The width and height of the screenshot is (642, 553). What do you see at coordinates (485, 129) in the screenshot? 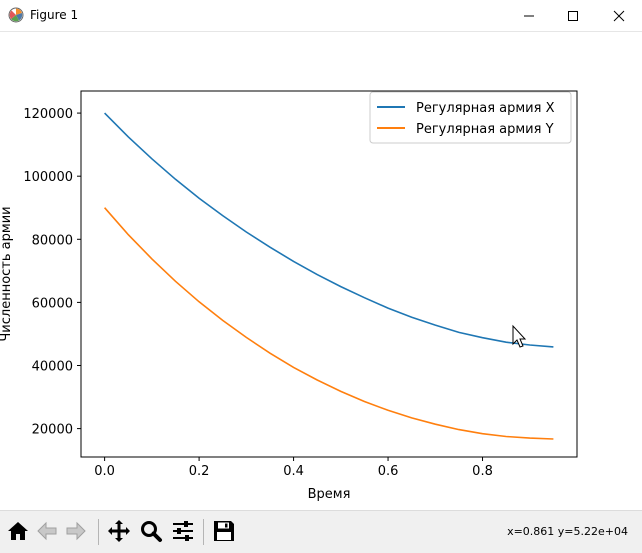
I see `legend-label-y: Регулярная армия Y` at bounding box center [485, 129].